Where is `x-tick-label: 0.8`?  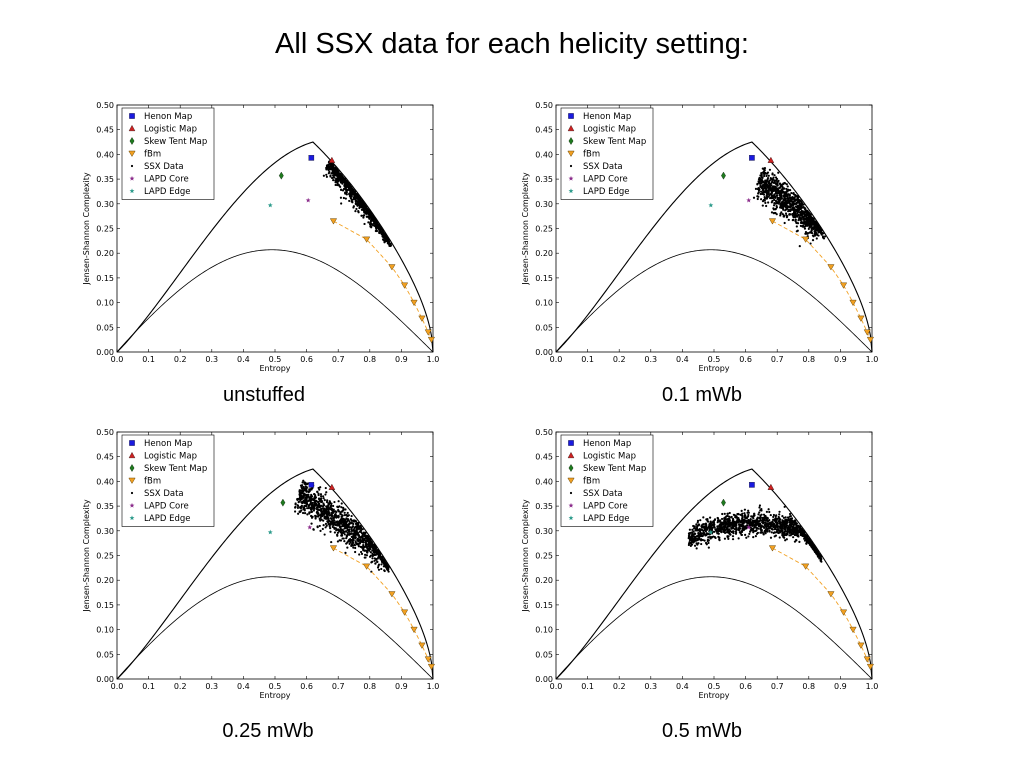
x-tick-label: 0.8 is located at coordinates (369, 359).